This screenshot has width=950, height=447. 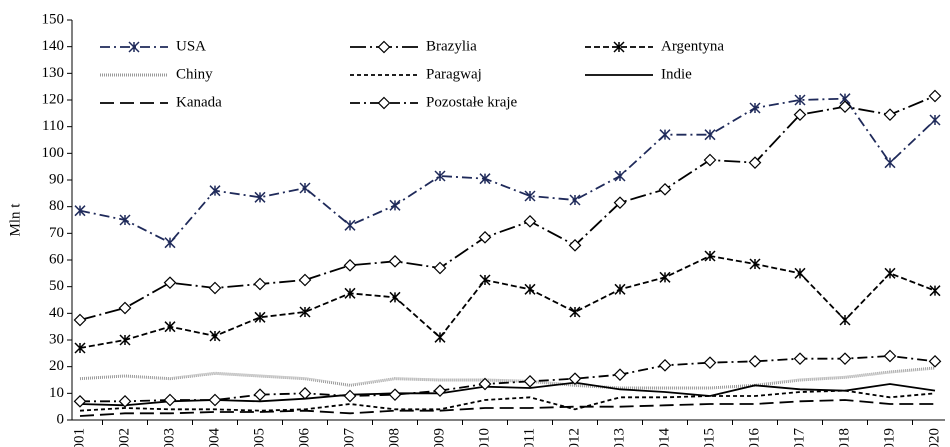 What do you see at coordinates (56, 313) in the screenshot?
I see `y-tick-label: 40` at bounding box center [56, 313].